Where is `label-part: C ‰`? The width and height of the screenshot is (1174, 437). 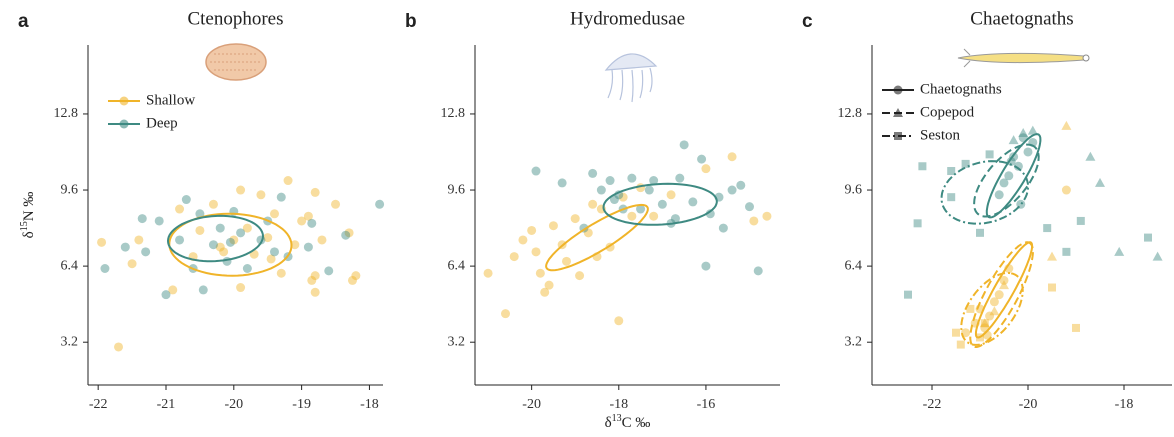 label-part: C ‰ is located at coordinates (636, 423).